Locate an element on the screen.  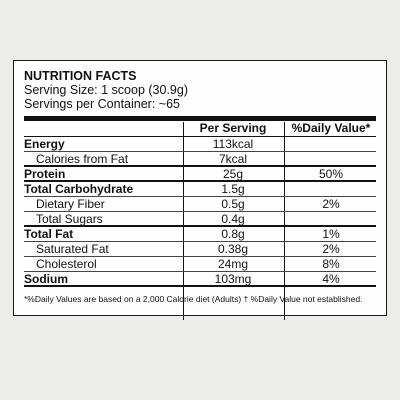
nutrient-row: Total Fat 0.8g 1% is located at coordinates (200, 234).